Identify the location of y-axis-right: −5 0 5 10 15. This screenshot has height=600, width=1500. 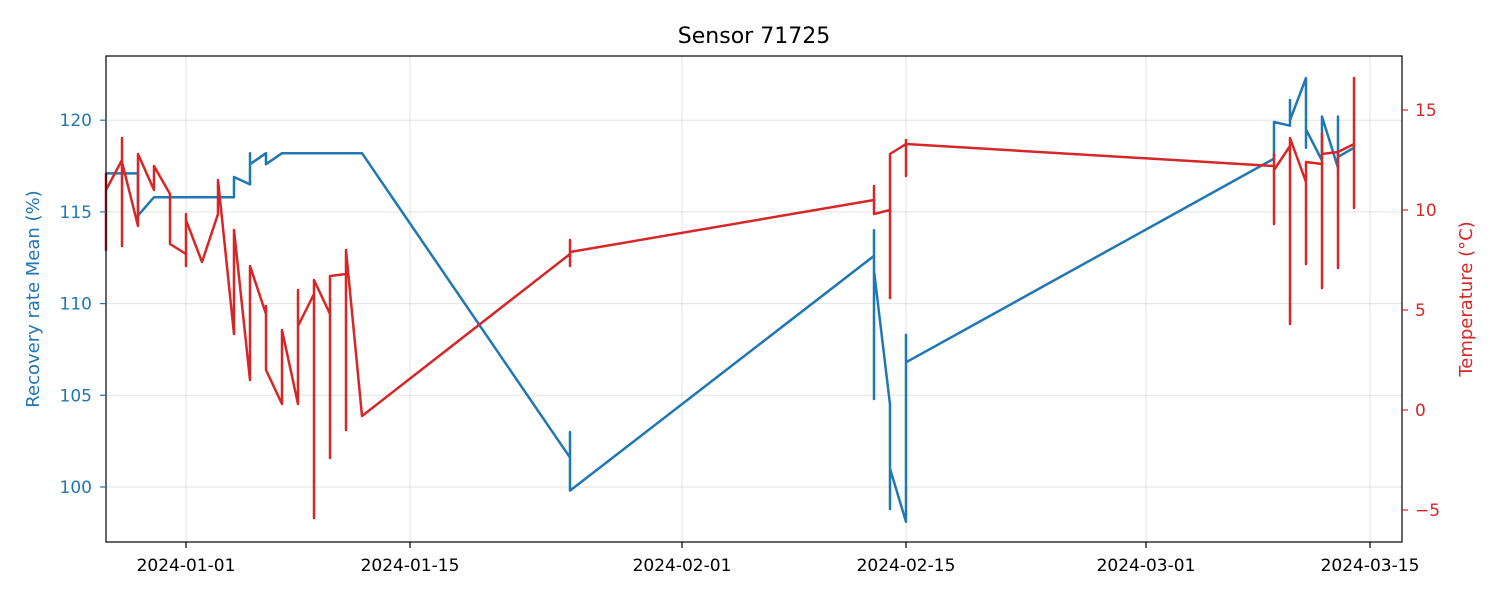
(1421, 311).